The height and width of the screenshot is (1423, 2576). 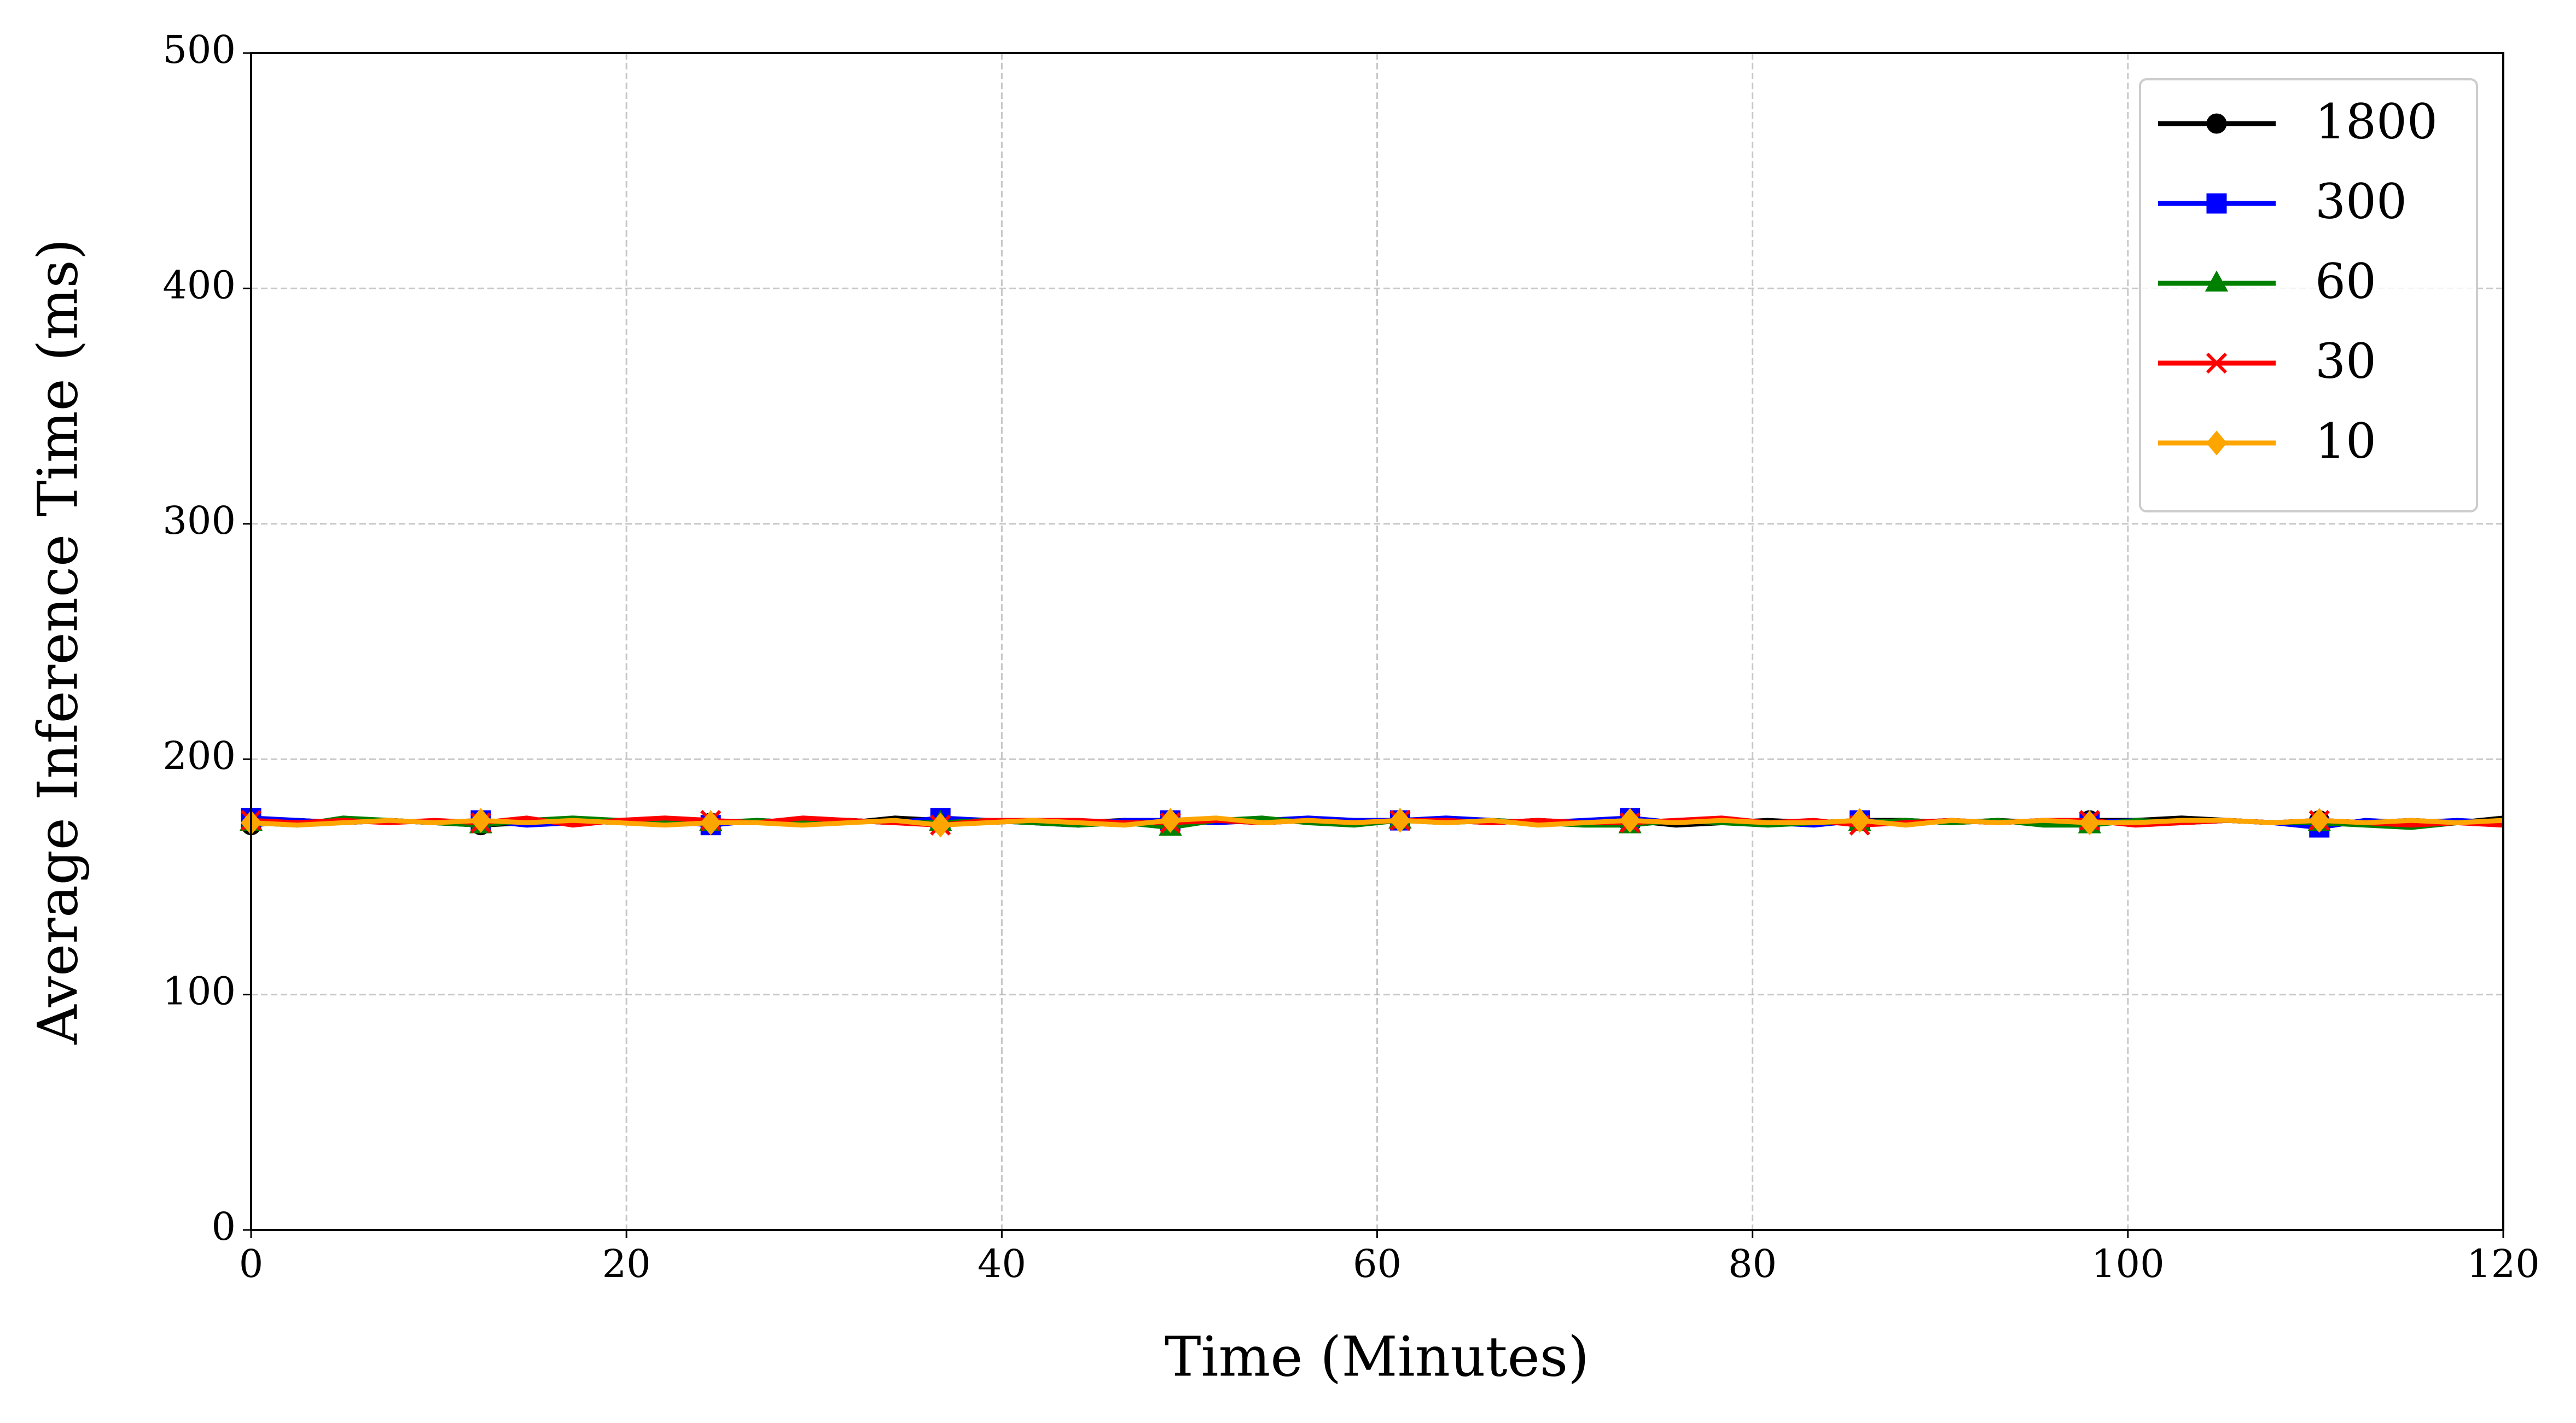 I want to click on y-tick-label: 200, so click(x=199, y=756).